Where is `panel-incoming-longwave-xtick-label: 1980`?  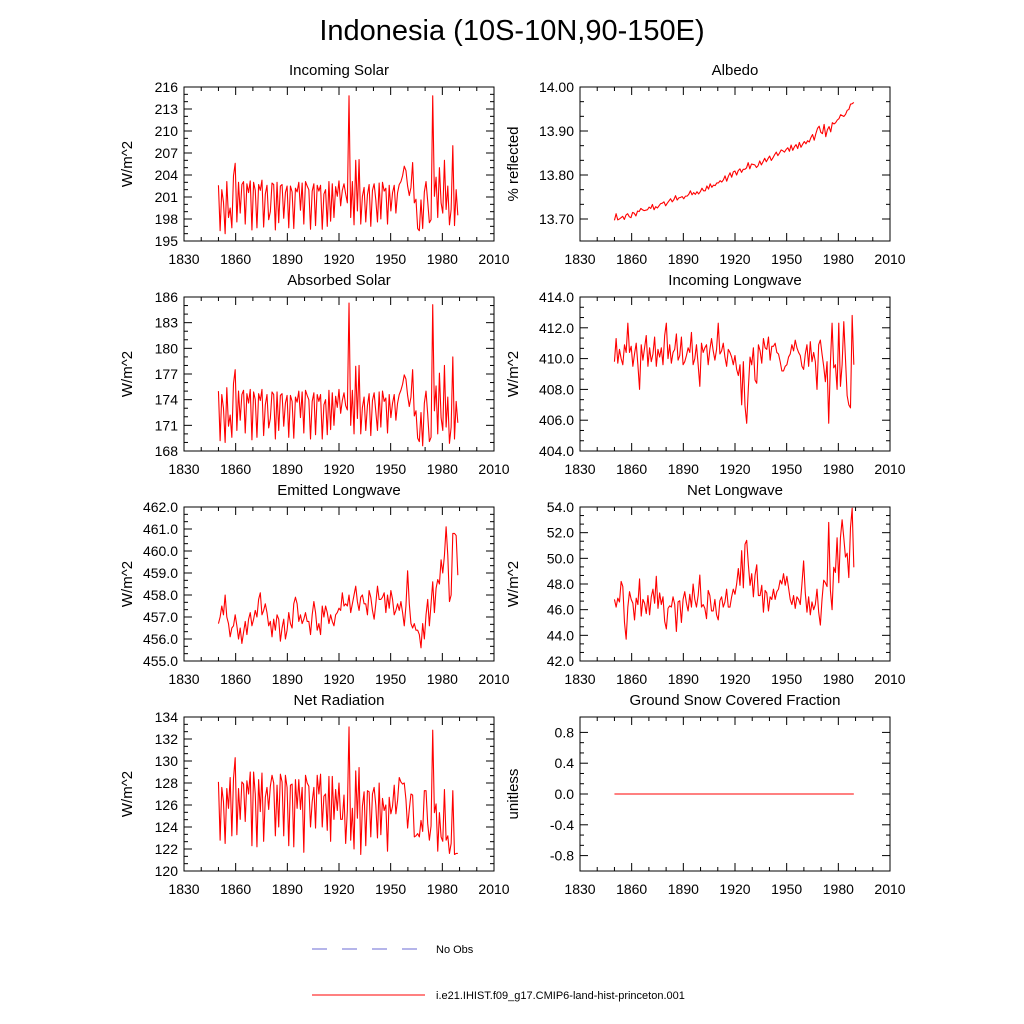
panel-incoming-longwave-xtick-label: 1980 is located at coordinates (838, 469).